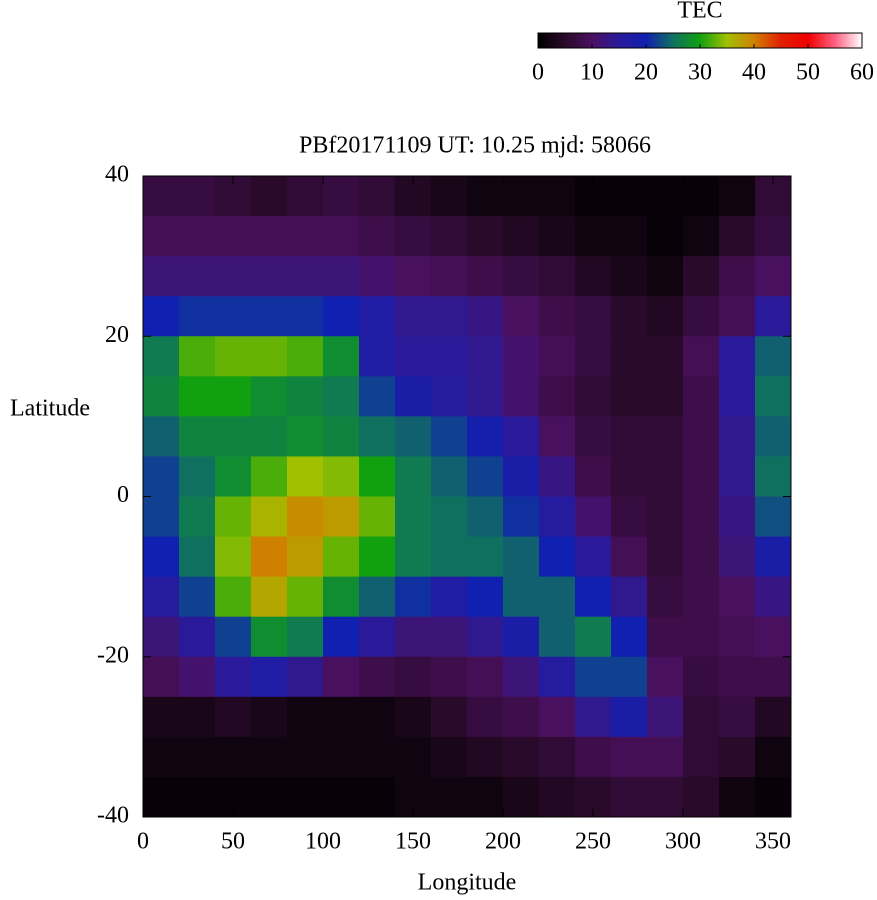 The height and width of the screenshot is (900, 877). What do you see at coordinates (538, 73) in the screenshot?
I see `colorbar-tick-label: 0` at bounding box center [538, 73].